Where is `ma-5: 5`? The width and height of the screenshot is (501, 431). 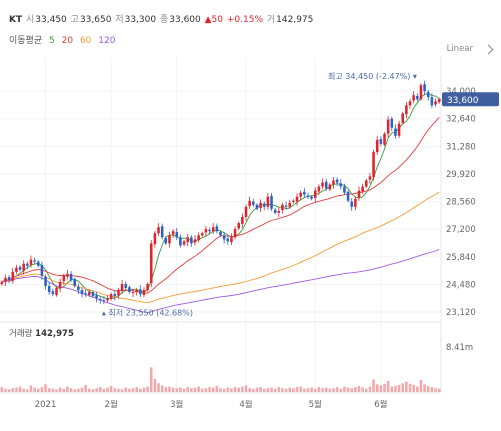
ma-5: 5 is located at coordinates (52, 41).